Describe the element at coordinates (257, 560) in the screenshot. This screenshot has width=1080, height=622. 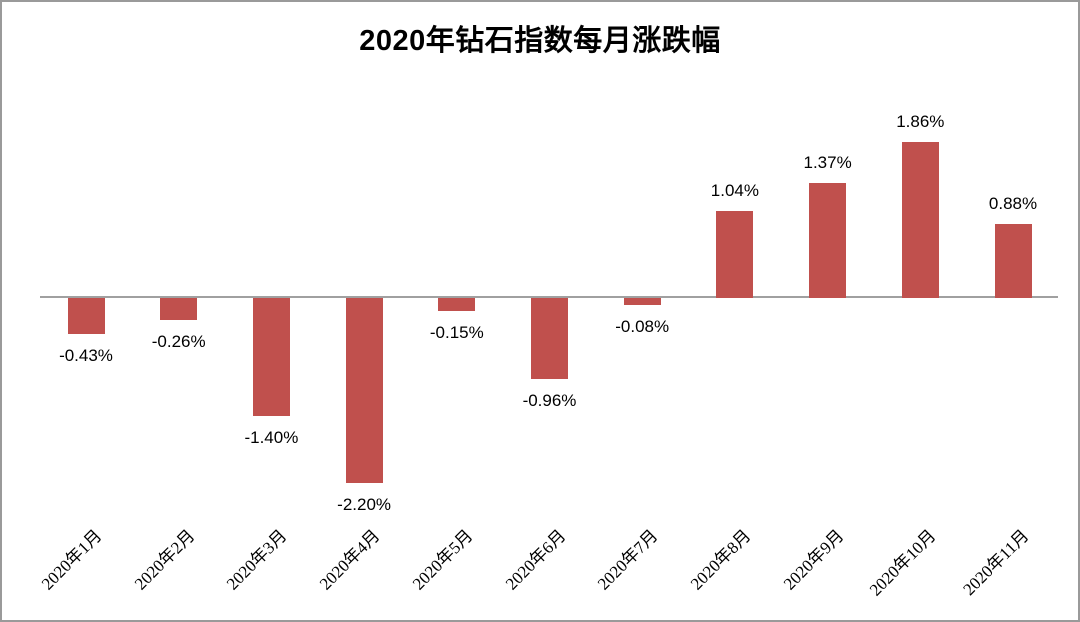
I see `x-axis-label: 2020年3月` at that location.